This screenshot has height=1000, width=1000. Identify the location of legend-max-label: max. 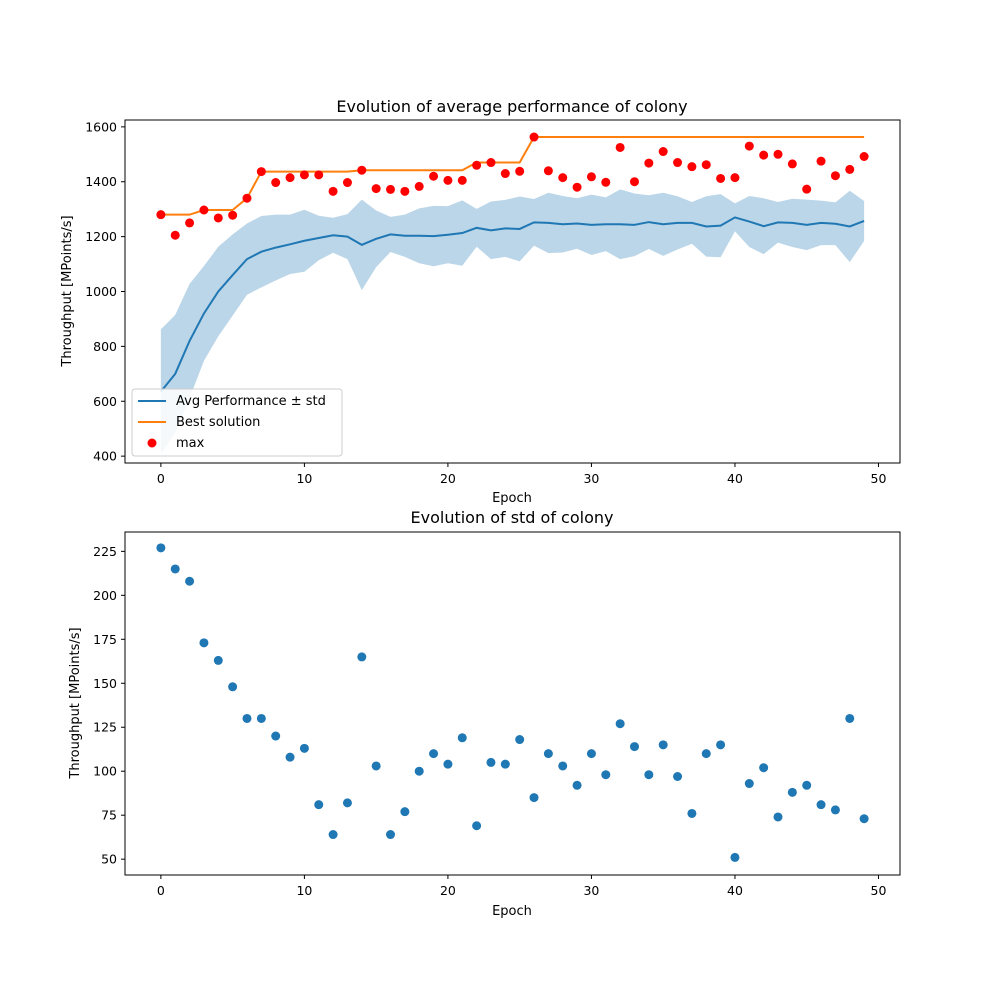
(190, 443).